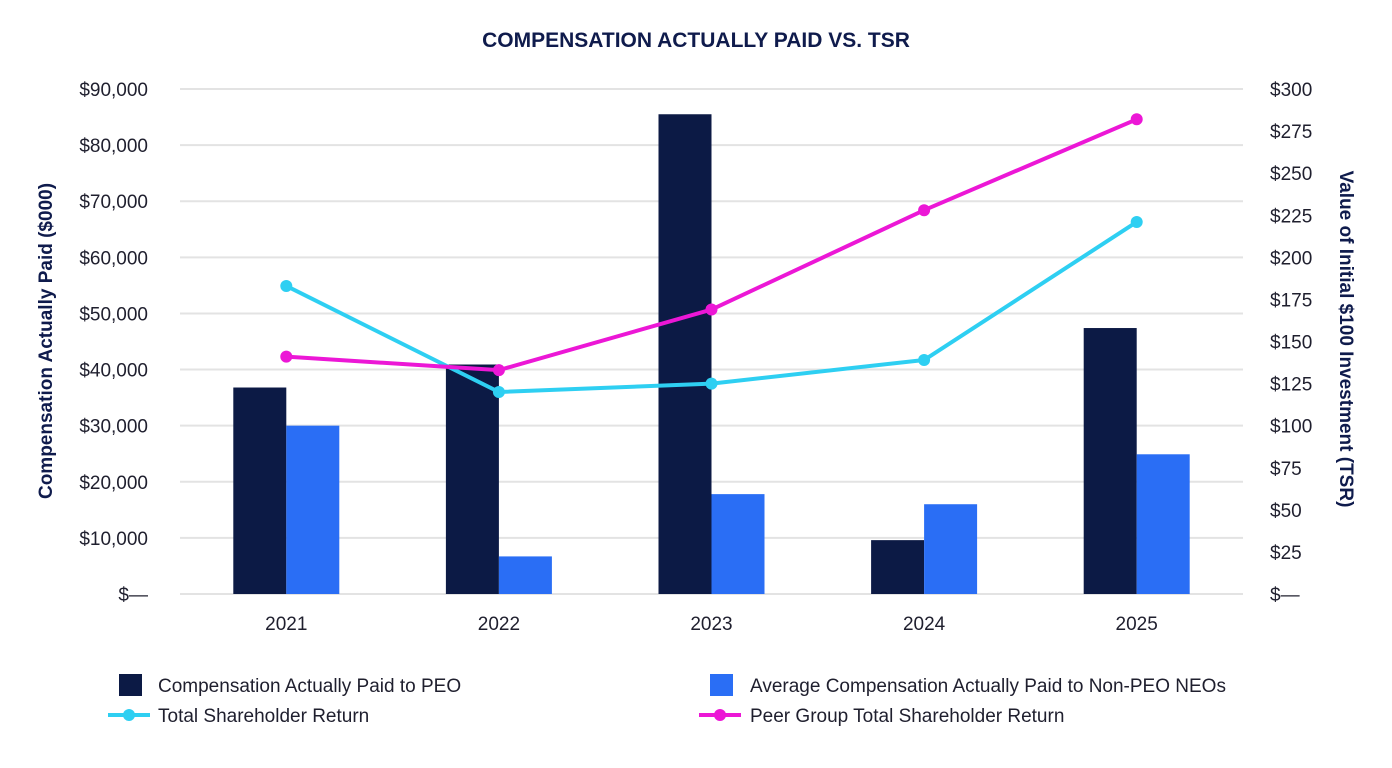 Image resolution: width=1392 pixels, height=768 pixels. I want to click on y2-tick-label: $75, so click(1286, 469).